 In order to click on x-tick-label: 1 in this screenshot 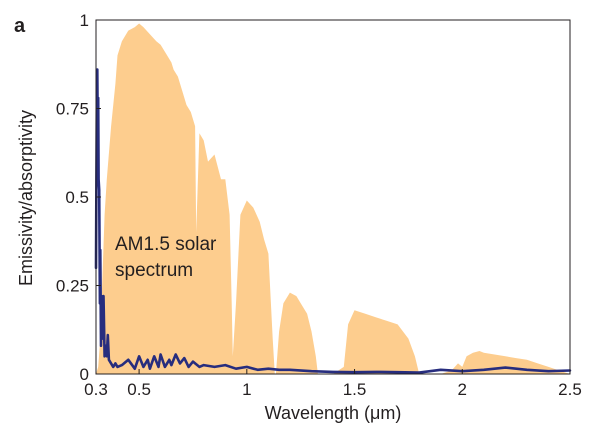, I will do `click(246, 389)`.